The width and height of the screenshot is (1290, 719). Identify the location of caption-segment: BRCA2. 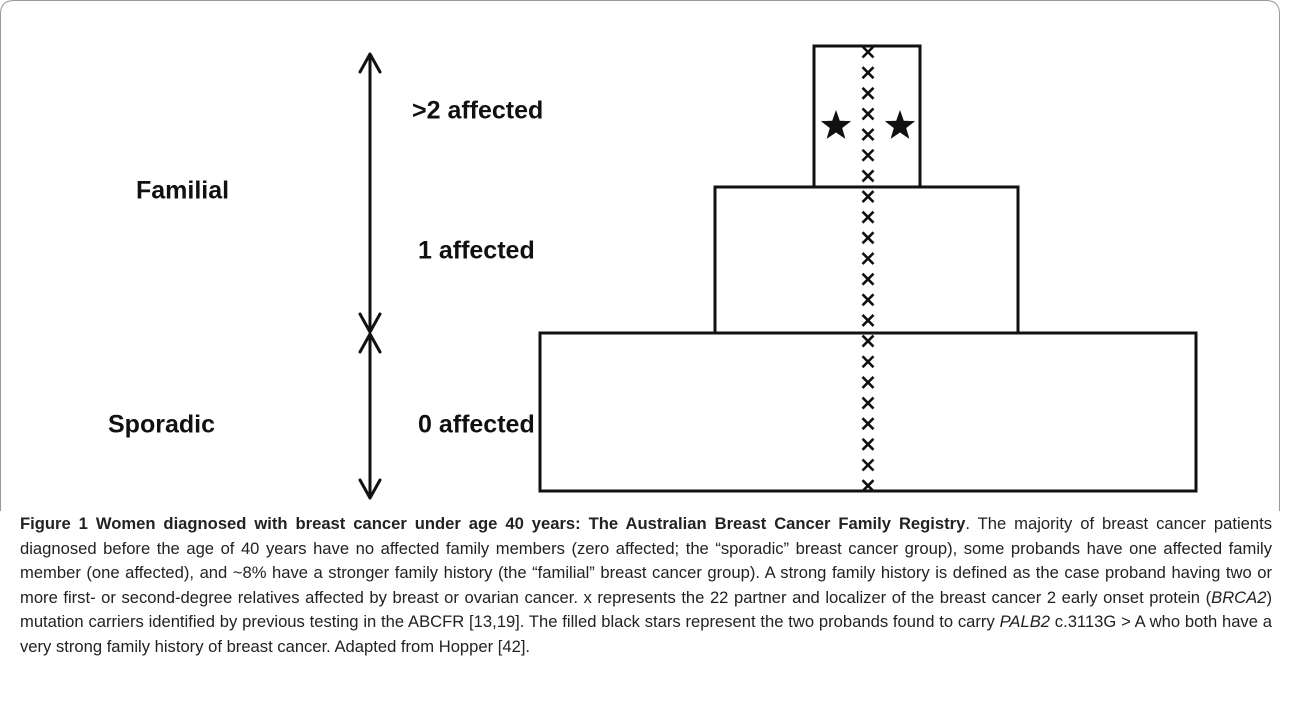
(1239, 597).